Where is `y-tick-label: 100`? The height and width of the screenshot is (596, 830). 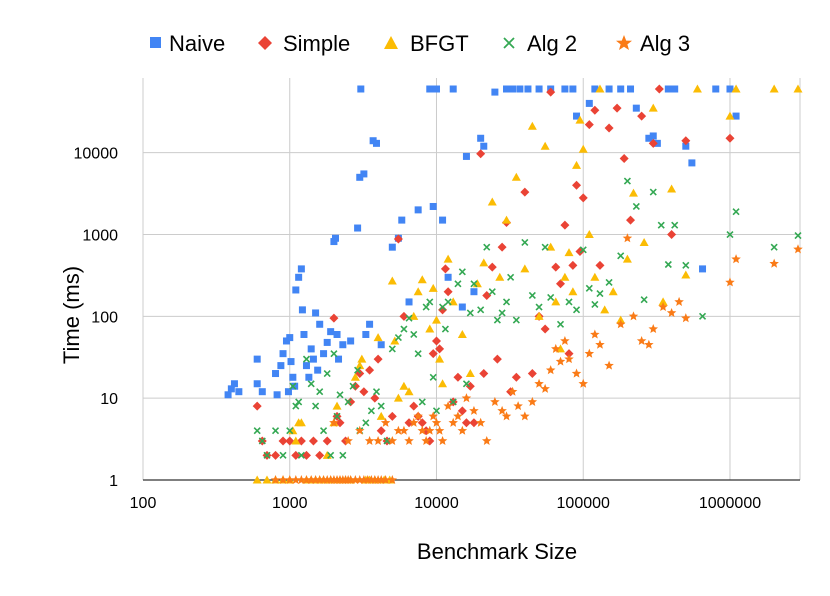
y-tick-label: 100 is located at coordinates (104, 317).